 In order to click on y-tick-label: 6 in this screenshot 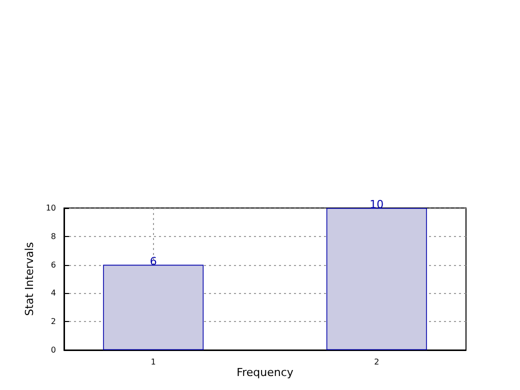, I will do `click(53, 265)`.